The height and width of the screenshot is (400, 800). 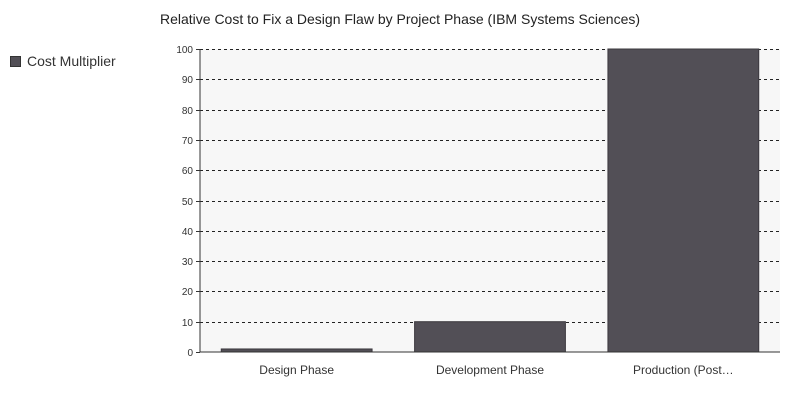 I want to click on y-tick-label: 80, so click(x=188, y=111).